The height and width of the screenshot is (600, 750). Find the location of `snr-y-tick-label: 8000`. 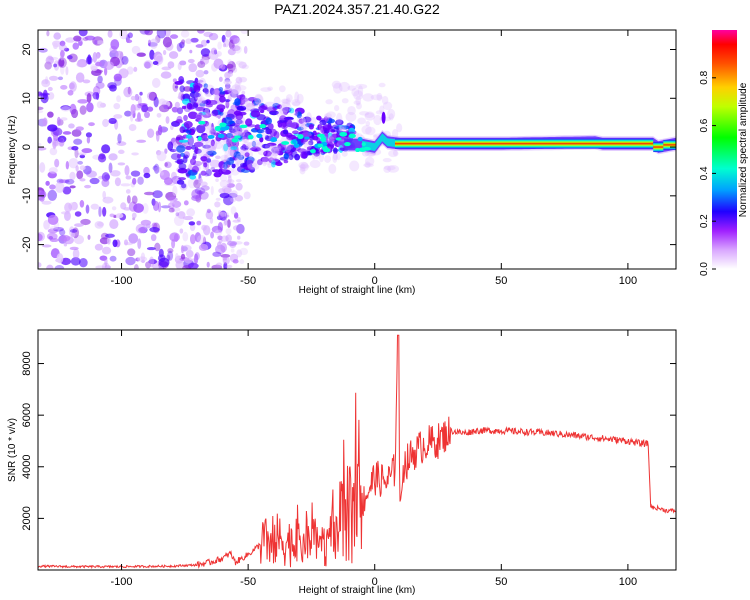

snr-y-tick-label: 8000 is located at coordinates (27, 363).